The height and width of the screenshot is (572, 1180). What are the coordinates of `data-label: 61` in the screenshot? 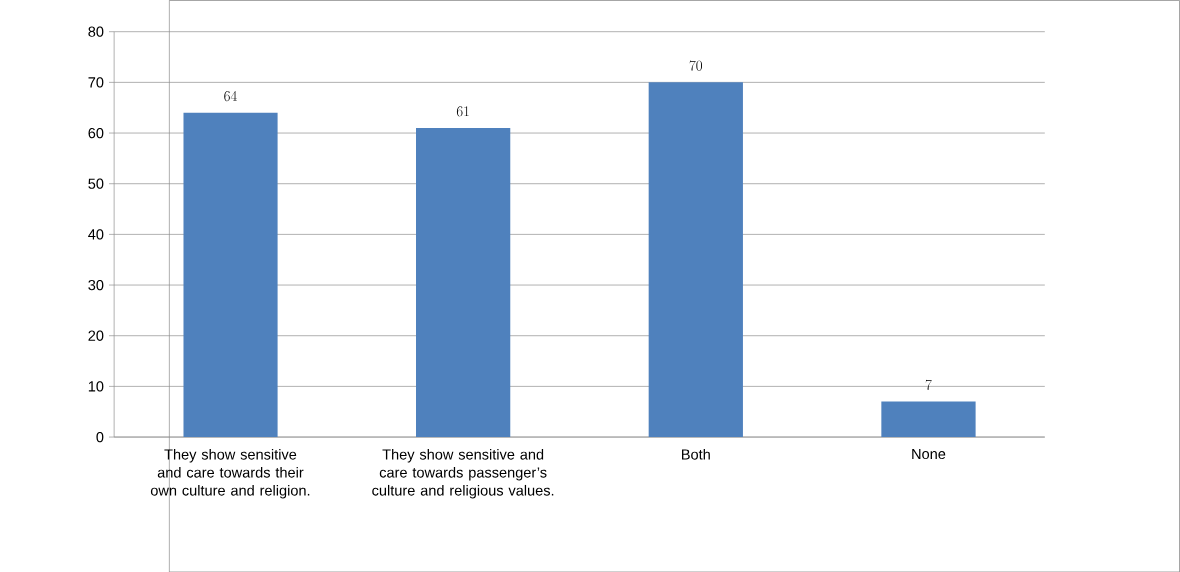 It's located at (462, 111).